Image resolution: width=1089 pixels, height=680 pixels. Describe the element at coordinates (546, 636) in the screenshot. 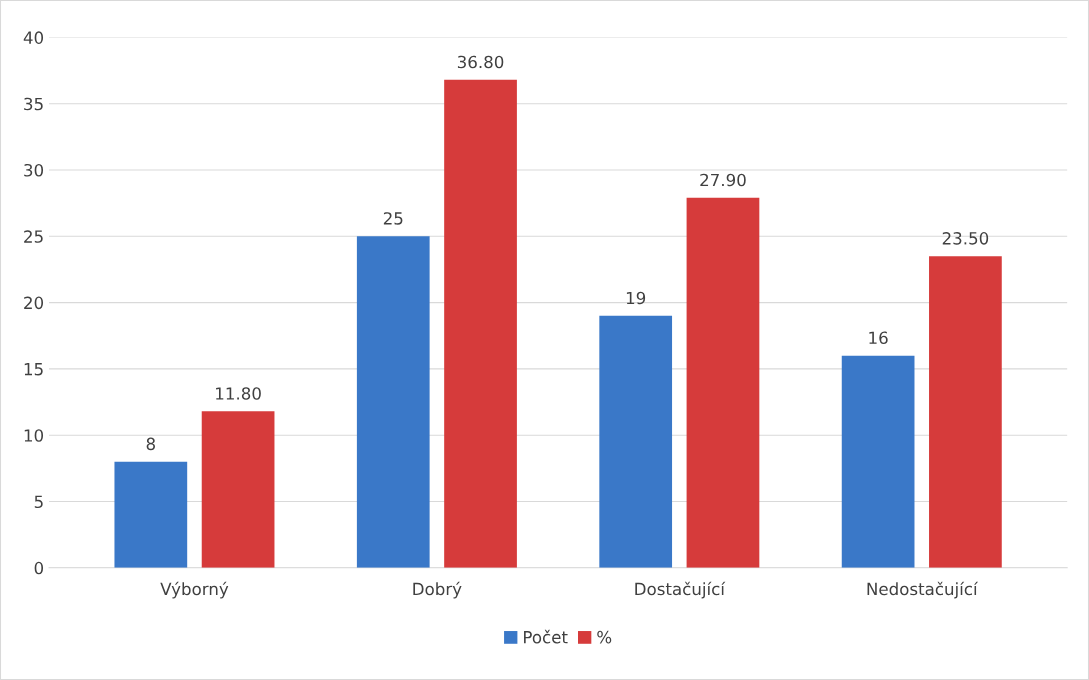

I see `legend-label: Počet` at that location.